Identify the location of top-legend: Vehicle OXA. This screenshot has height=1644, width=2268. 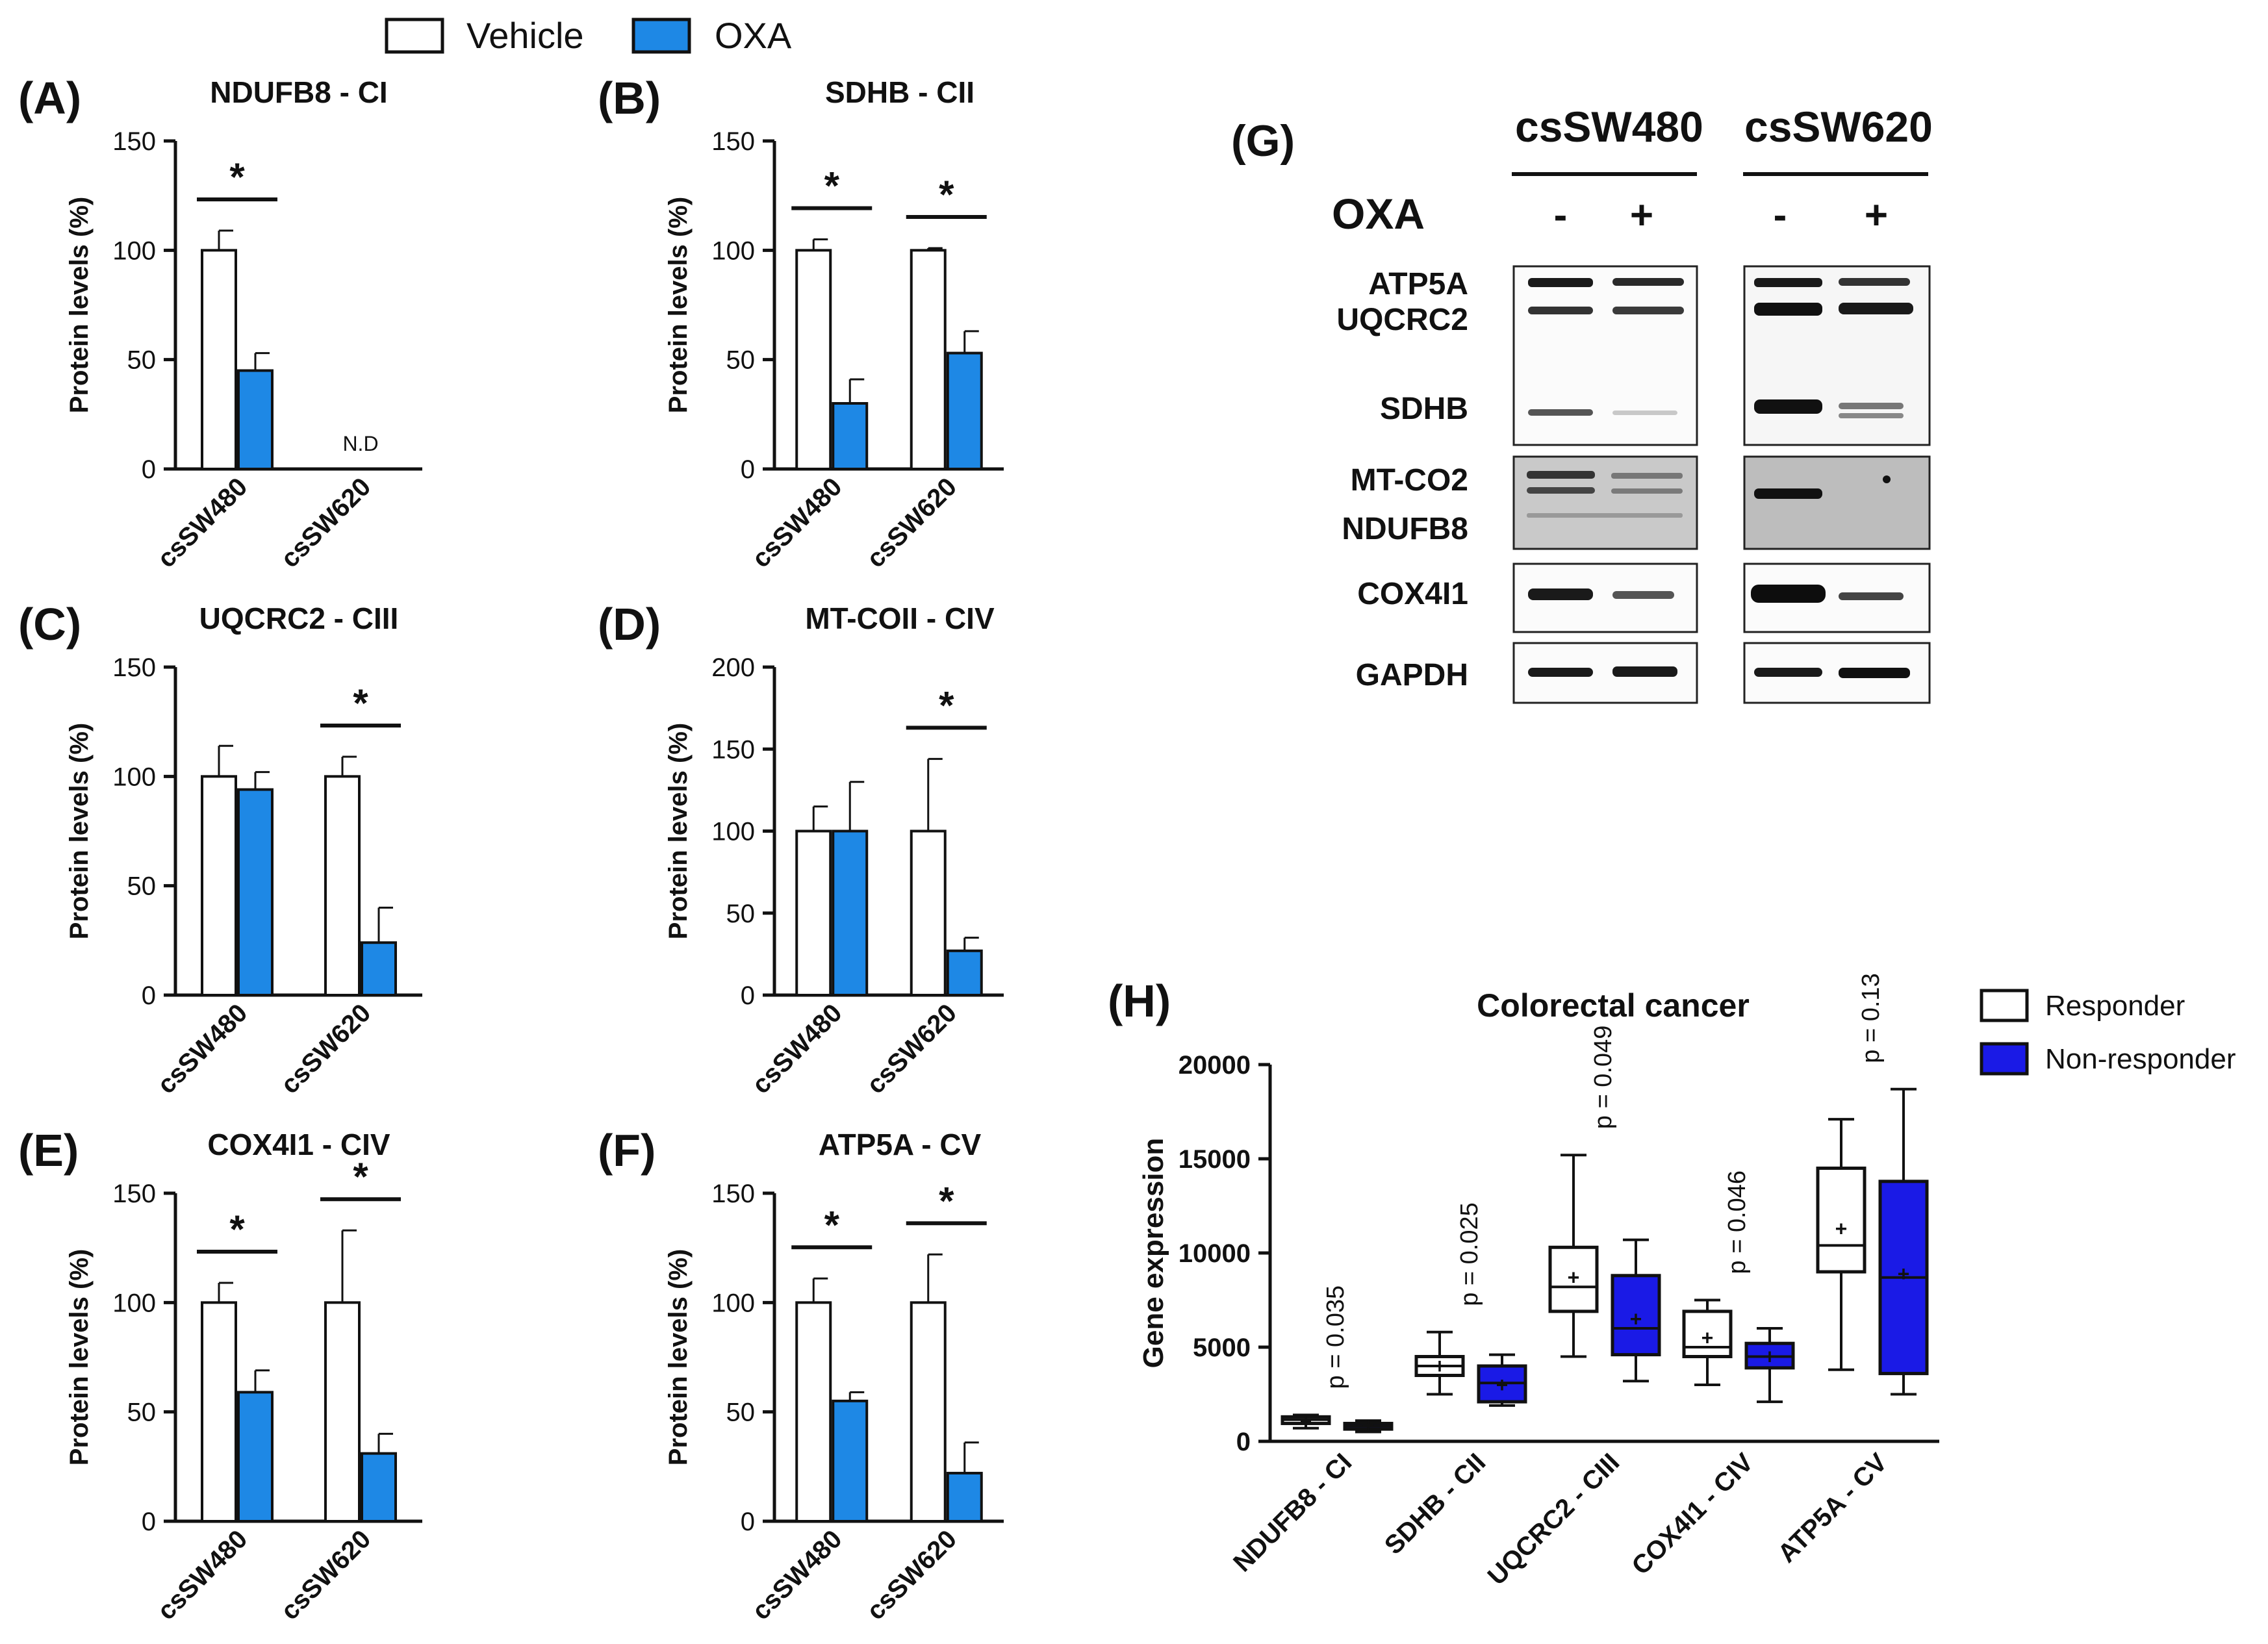
(588, 35).